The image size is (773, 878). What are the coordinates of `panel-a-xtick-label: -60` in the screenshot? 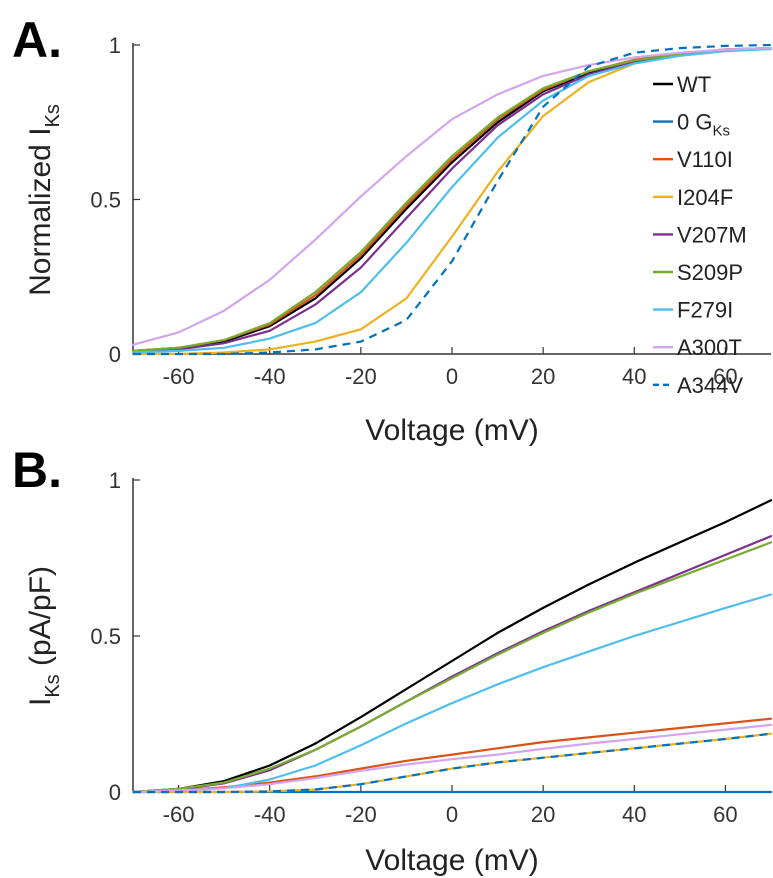 It's located at (179, 376).